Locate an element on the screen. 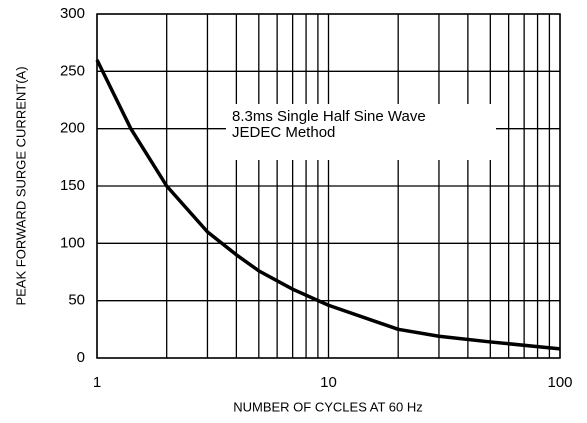 This screenshot has height=423, width=587. y-tick-label: 200 is located at coordinates (72, 128).